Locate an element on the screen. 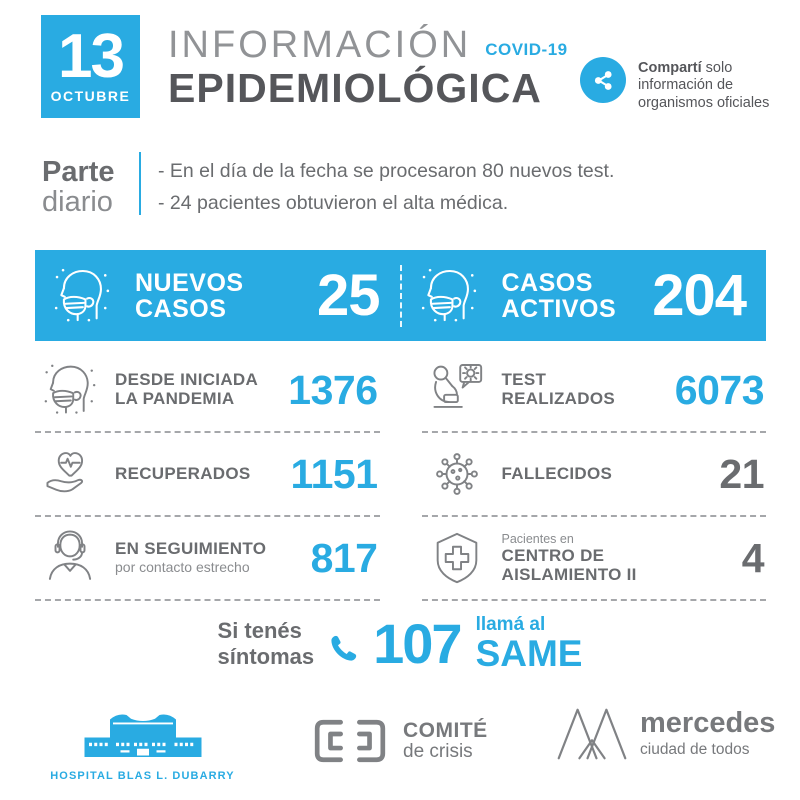 This screenshot has height=800, width=800. symptoms-hotline: Si tenés síntomas 107 llamá al SAME is located at coordinates (400, 643).